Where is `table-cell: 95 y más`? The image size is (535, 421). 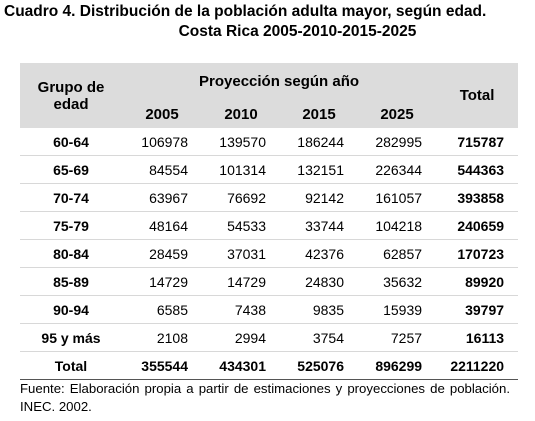
table-cell: 95 y más is located at coordinates (71, 337).